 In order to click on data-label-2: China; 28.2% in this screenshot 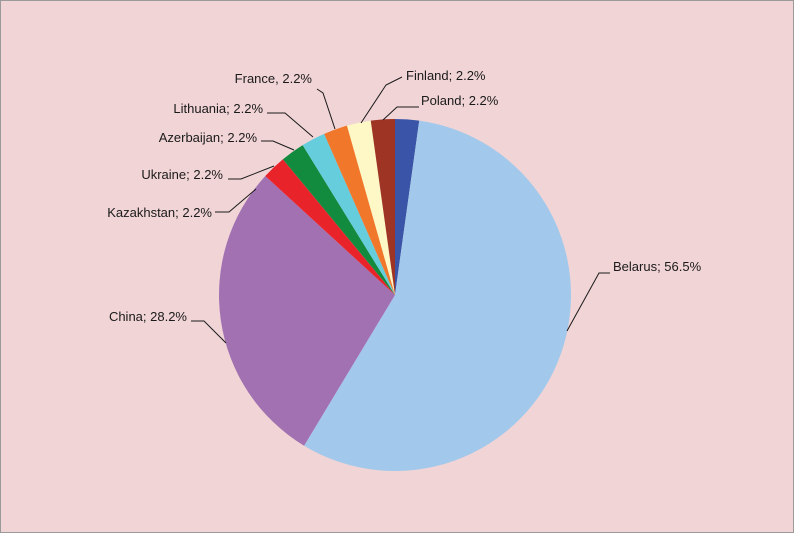, I will do `click(148, 316)`.